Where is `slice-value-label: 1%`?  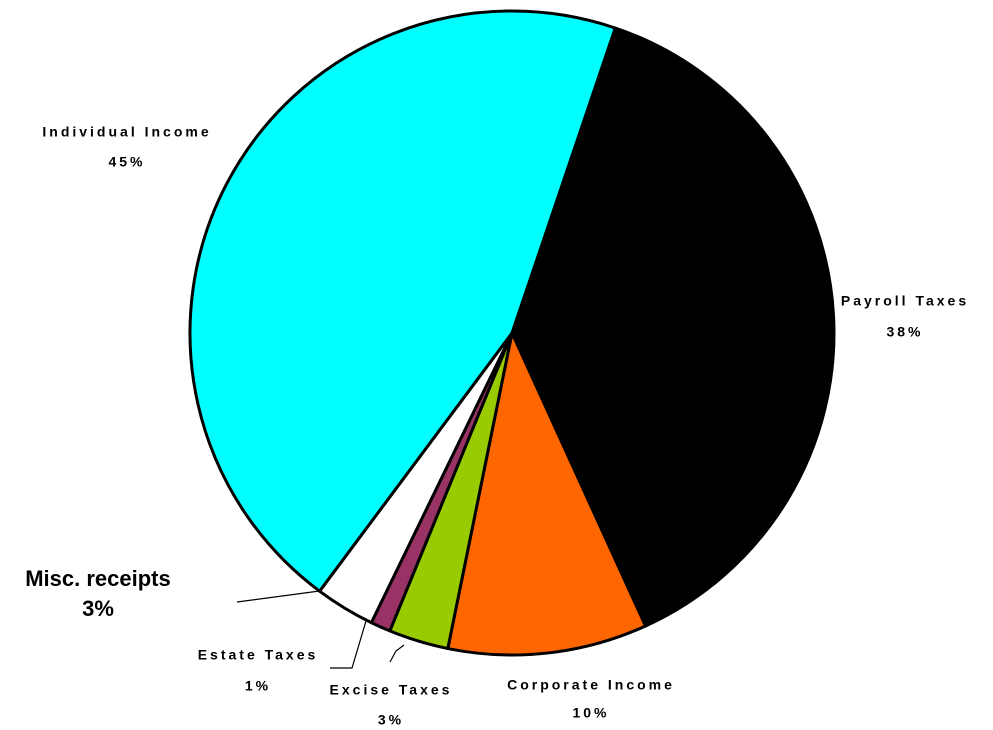
slice-value-label: 1% is located at coordinates (258, 686).